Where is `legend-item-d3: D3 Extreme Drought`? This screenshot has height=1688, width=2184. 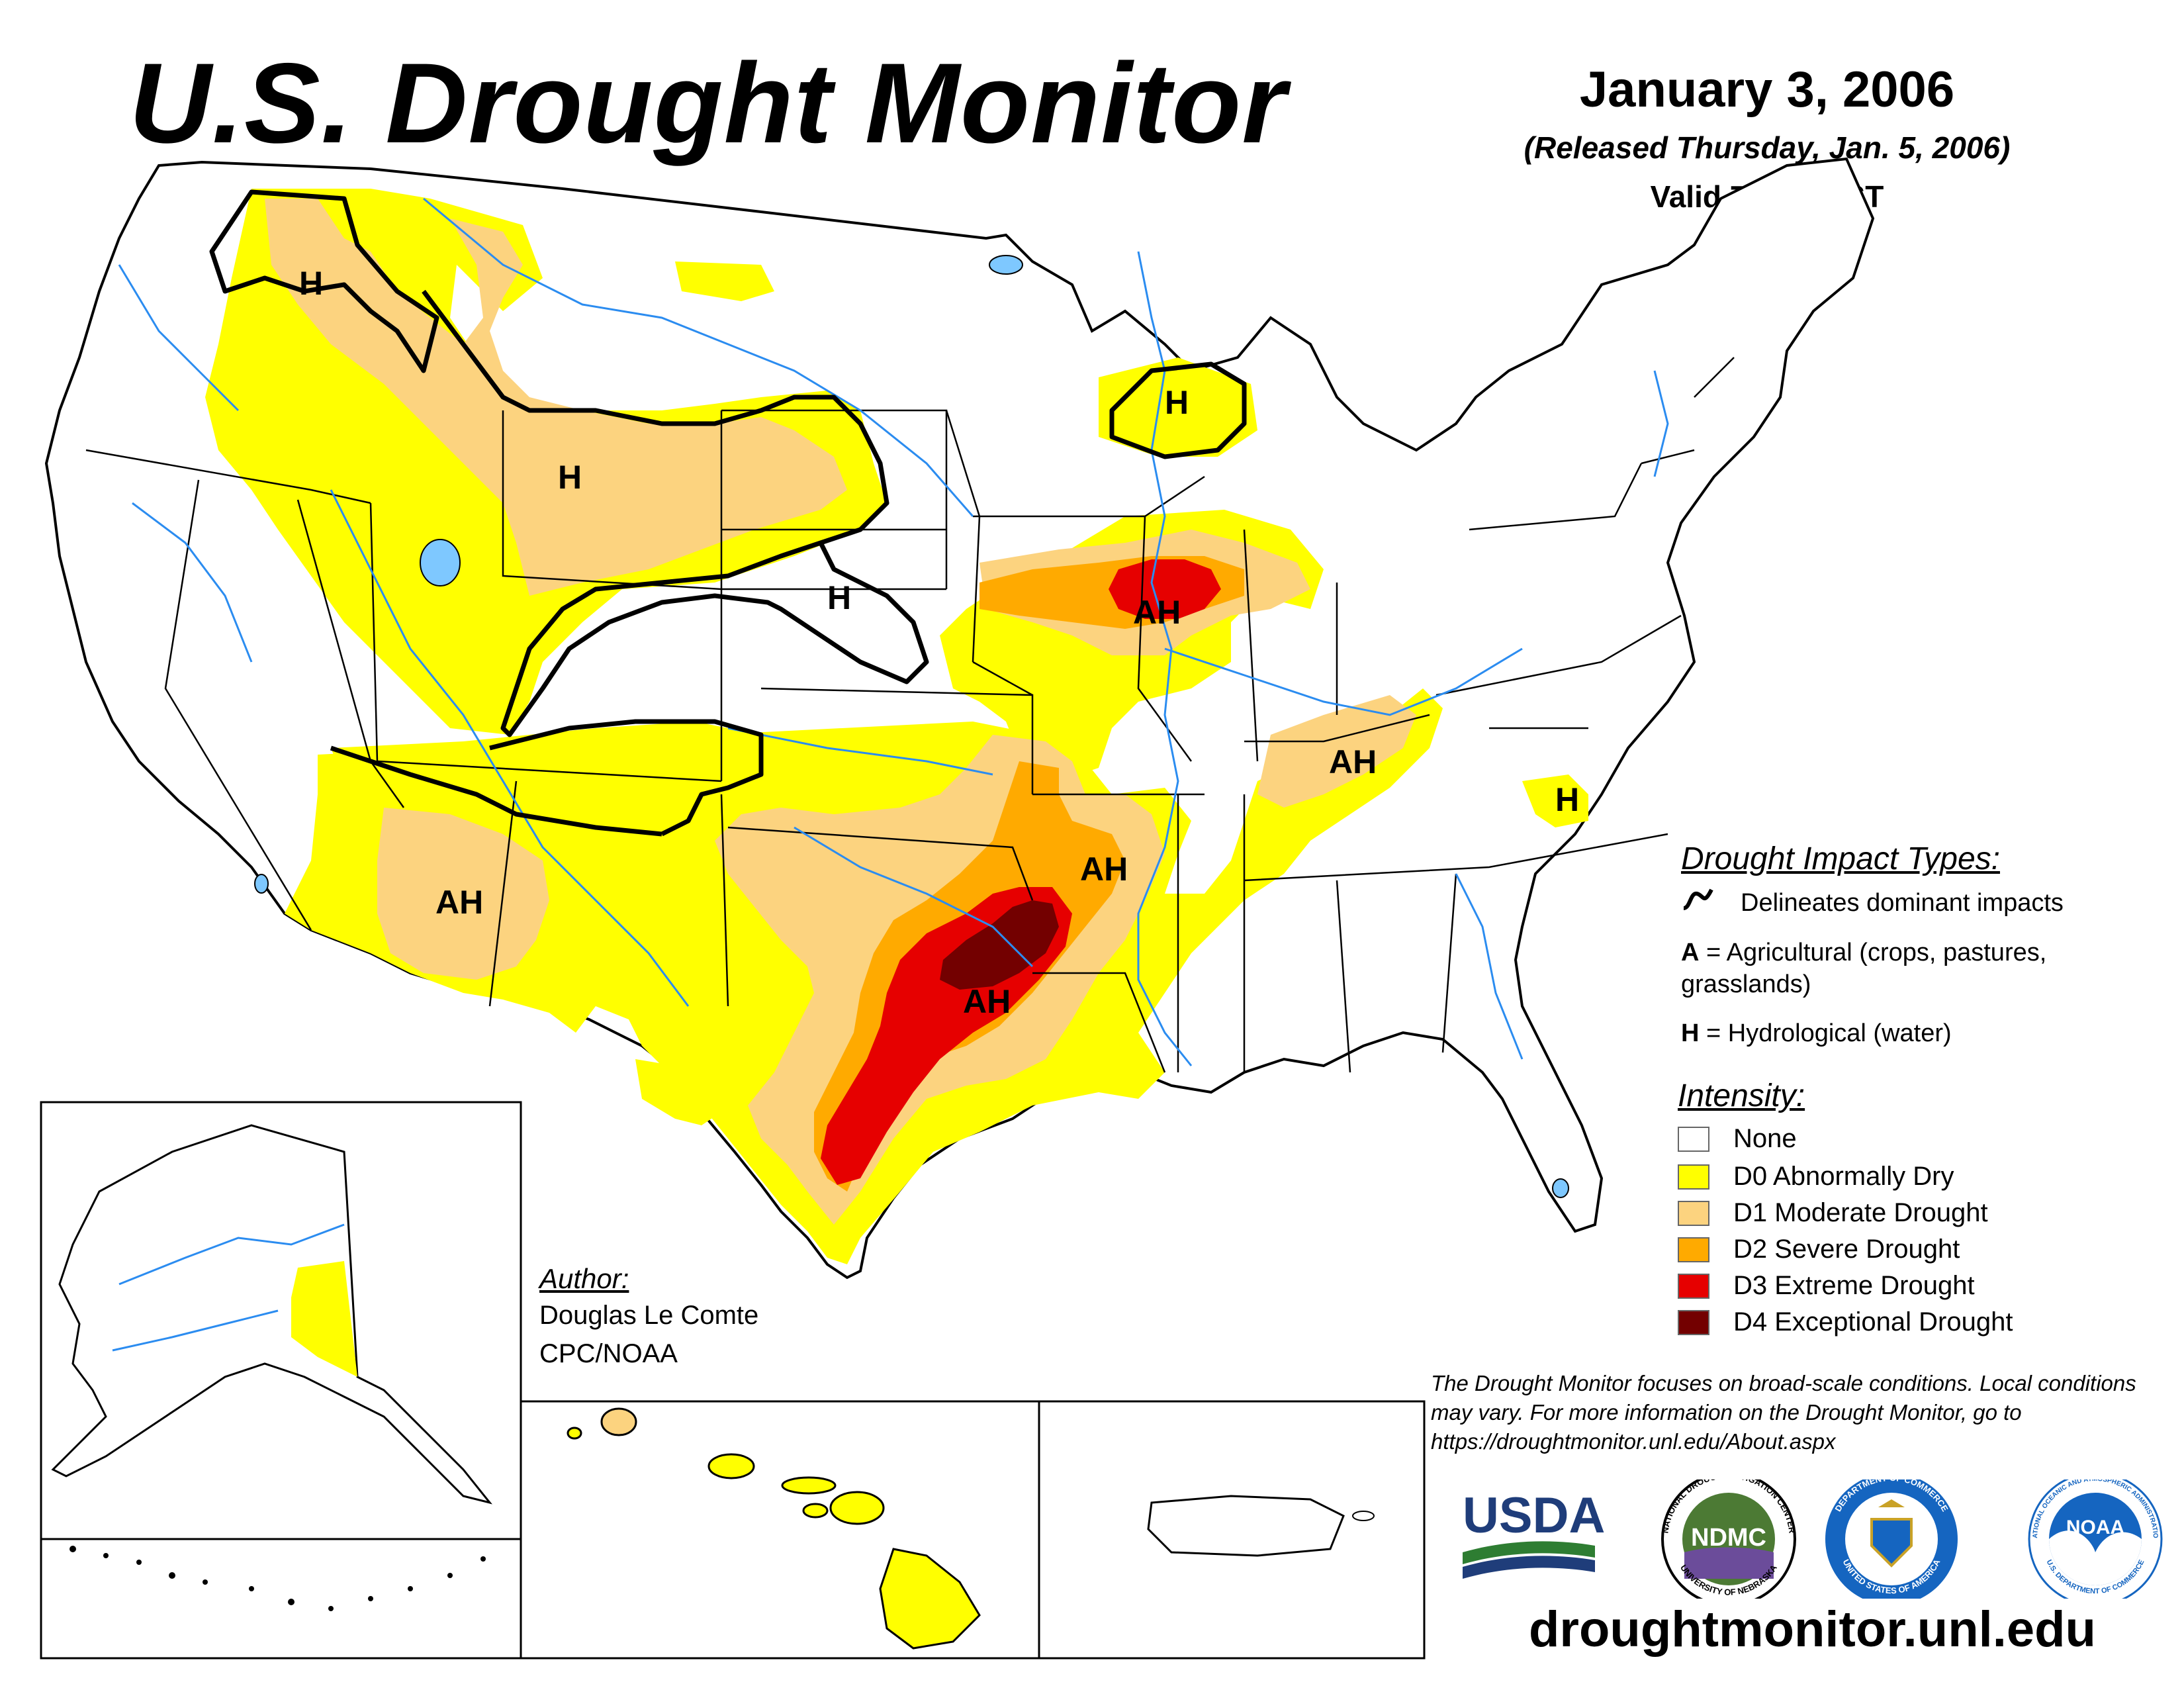 legend-item-d3: D3 Extreme Drought is located at coordinates (1826, 1286).